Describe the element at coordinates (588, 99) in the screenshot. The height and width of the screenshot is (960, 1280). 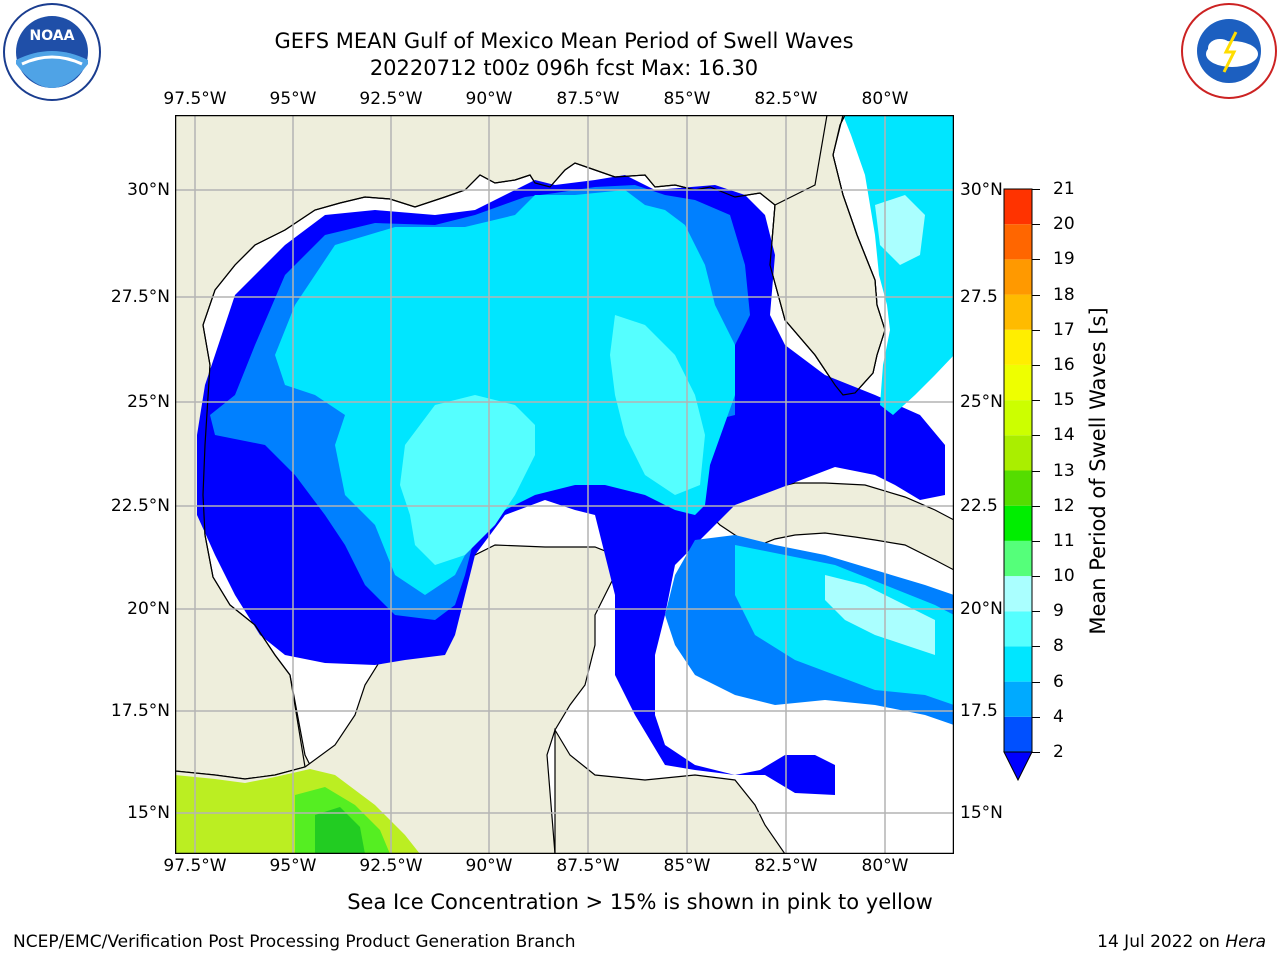
I see `lon-label-top: 87.5°W` at that location.